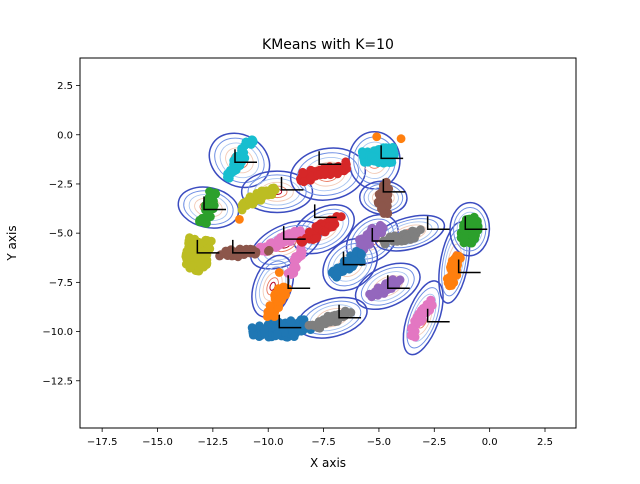 This screenshot has width=640, height=484. Describe the element at coordinates (328, 463) in the screenshot. I see `x-axis-label: X axis` at that location.